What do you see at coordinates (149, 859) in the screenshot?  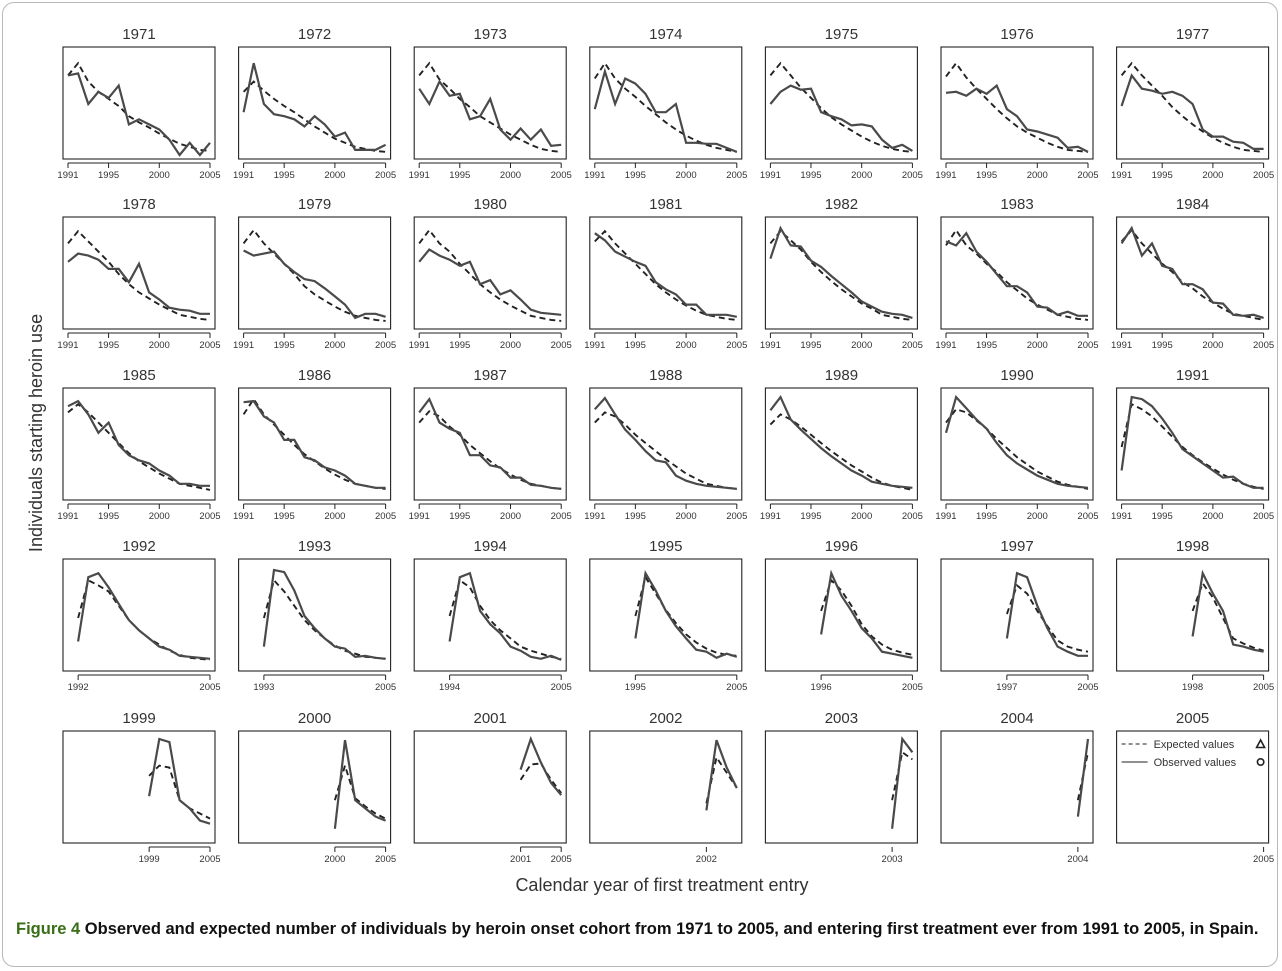 I see `x-tick-label: 1999` at bounding box center [149, 859].